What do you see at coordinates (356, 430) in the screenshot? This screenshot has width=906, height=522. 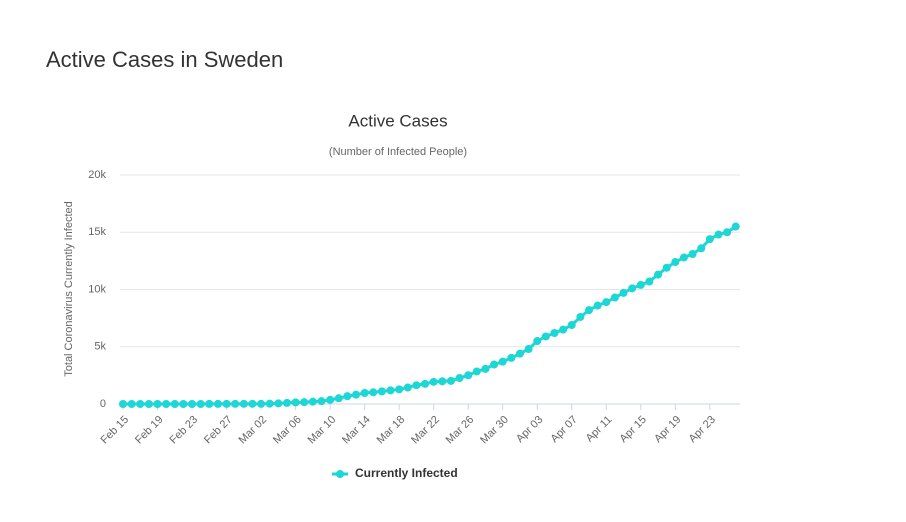 I see `x-tick-label: Mar 14` at bounding box center [356, 430].